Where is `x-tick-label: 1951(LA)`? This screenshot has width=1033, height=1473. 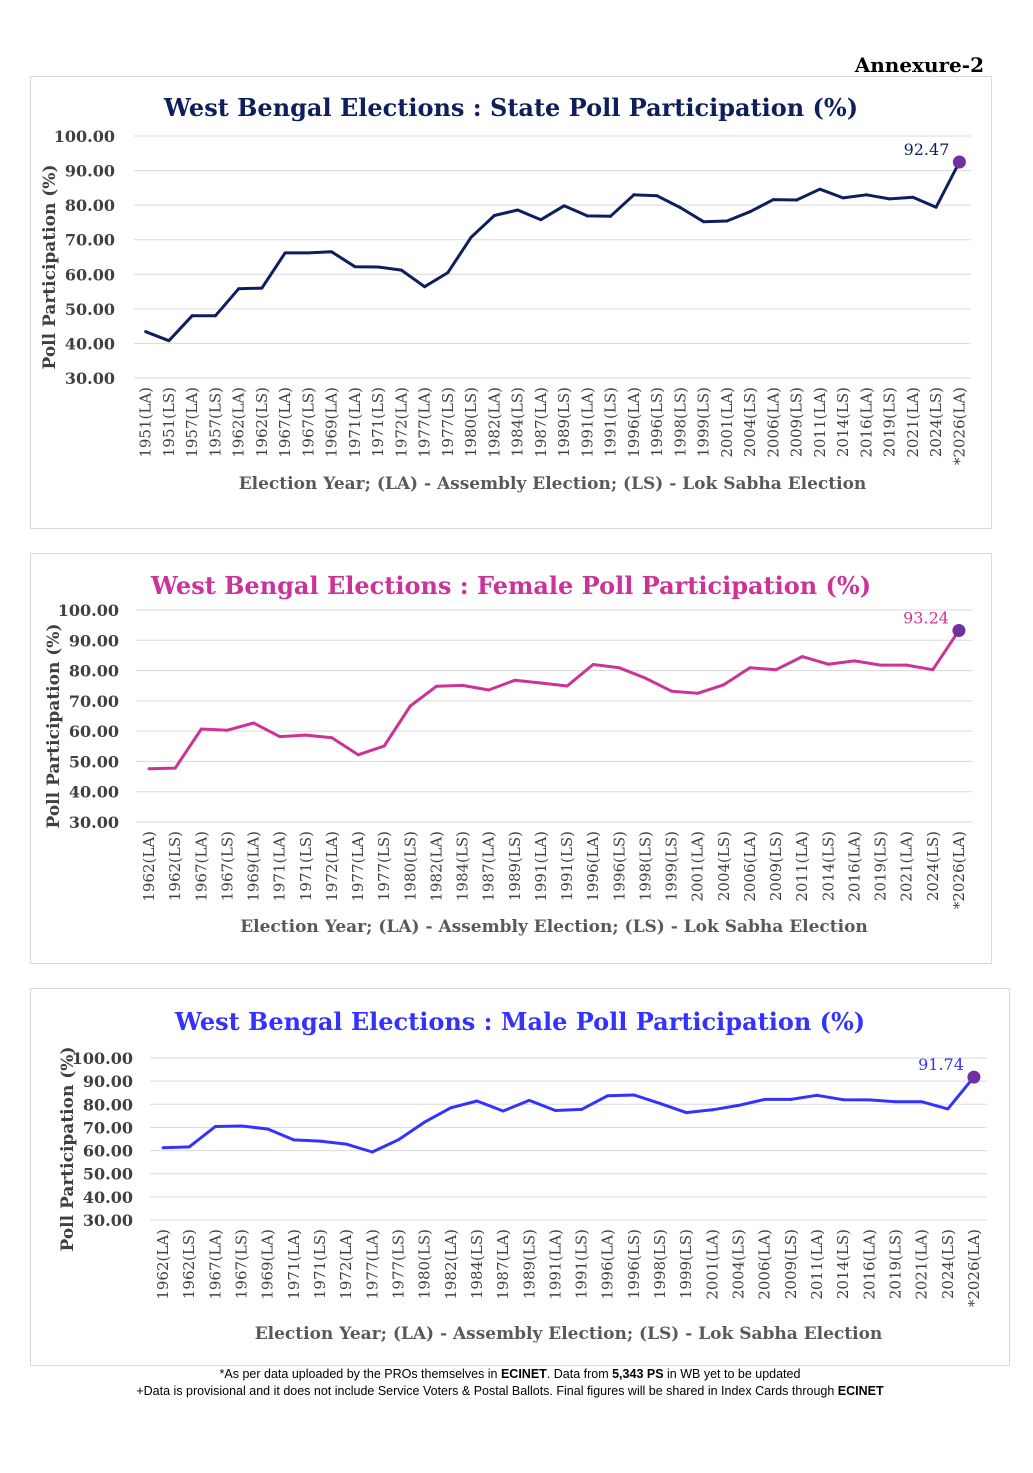 x-tick-label: 1951(LA) is located at coordinates (146, 422).